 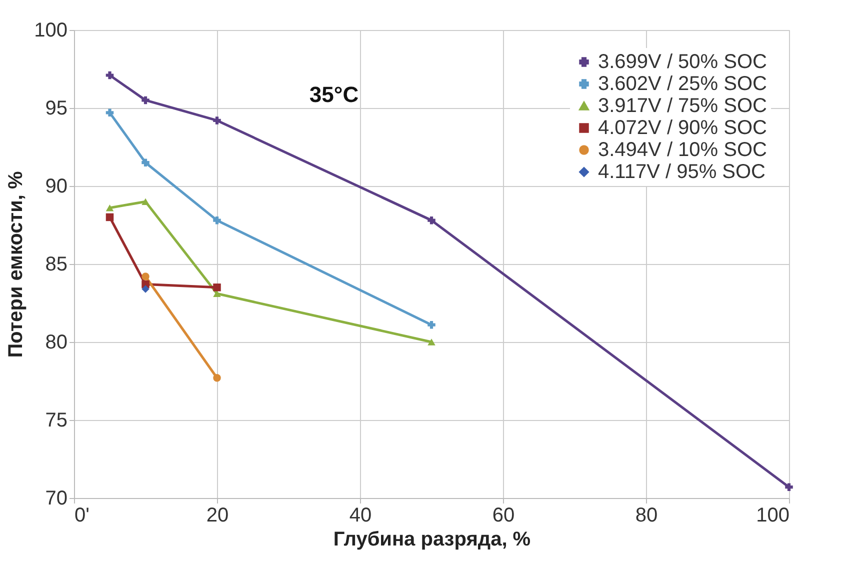 I want to click on legend-label: 3.494V / 10% SOC, so click(x=682, y=150).